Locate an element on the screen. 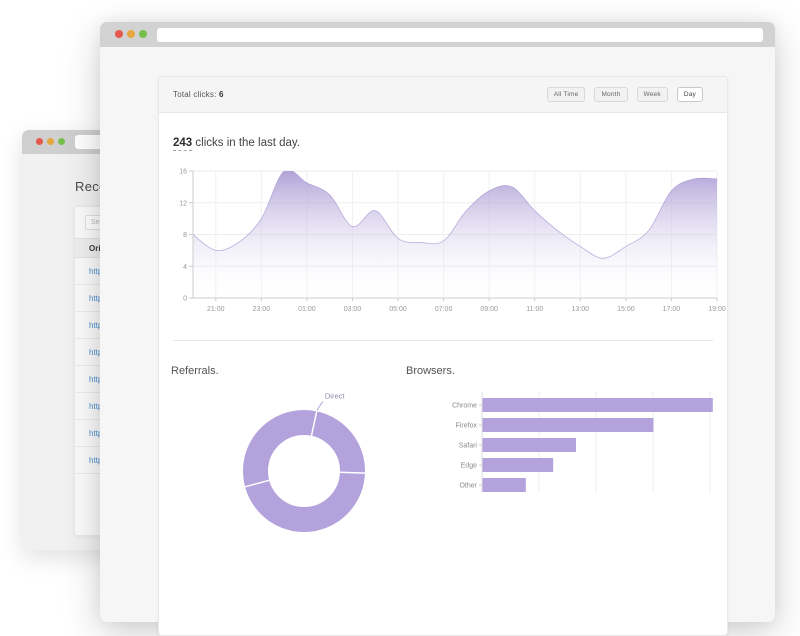  filter-button-day: Day is located at coordinates (689, 94).